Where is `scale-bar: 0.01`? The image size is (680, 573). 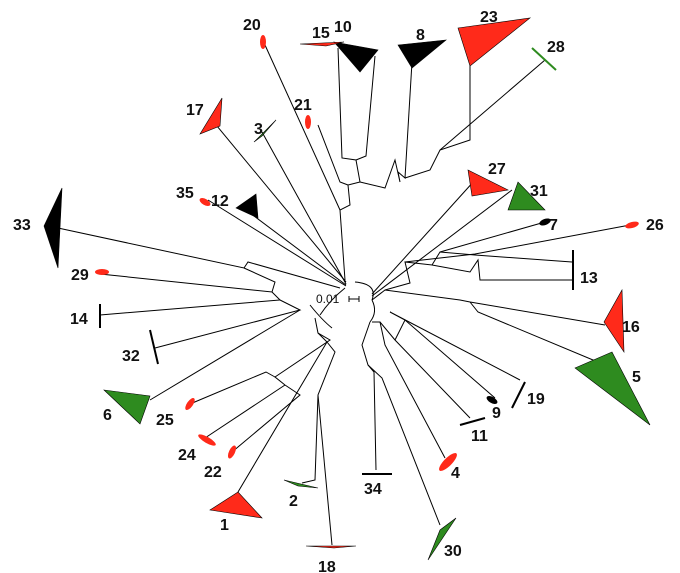 scale-bar: 0.01 is located at coordinates (338, 299).